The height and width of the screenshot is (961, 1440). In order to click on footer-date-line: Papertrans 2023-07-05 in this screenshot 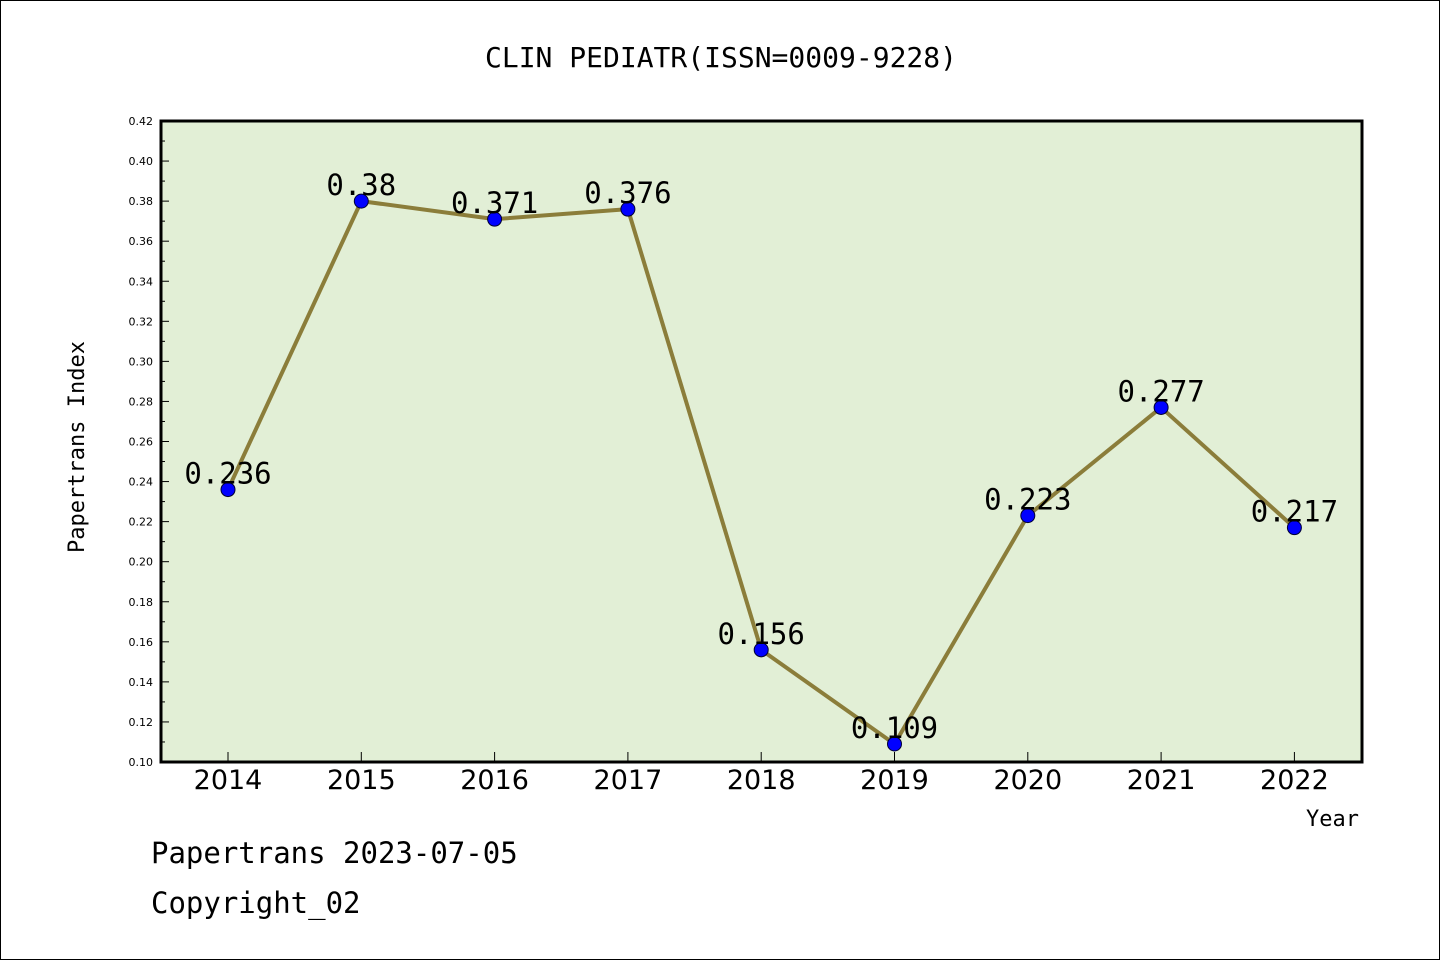, I will do `click(334, 853)`.